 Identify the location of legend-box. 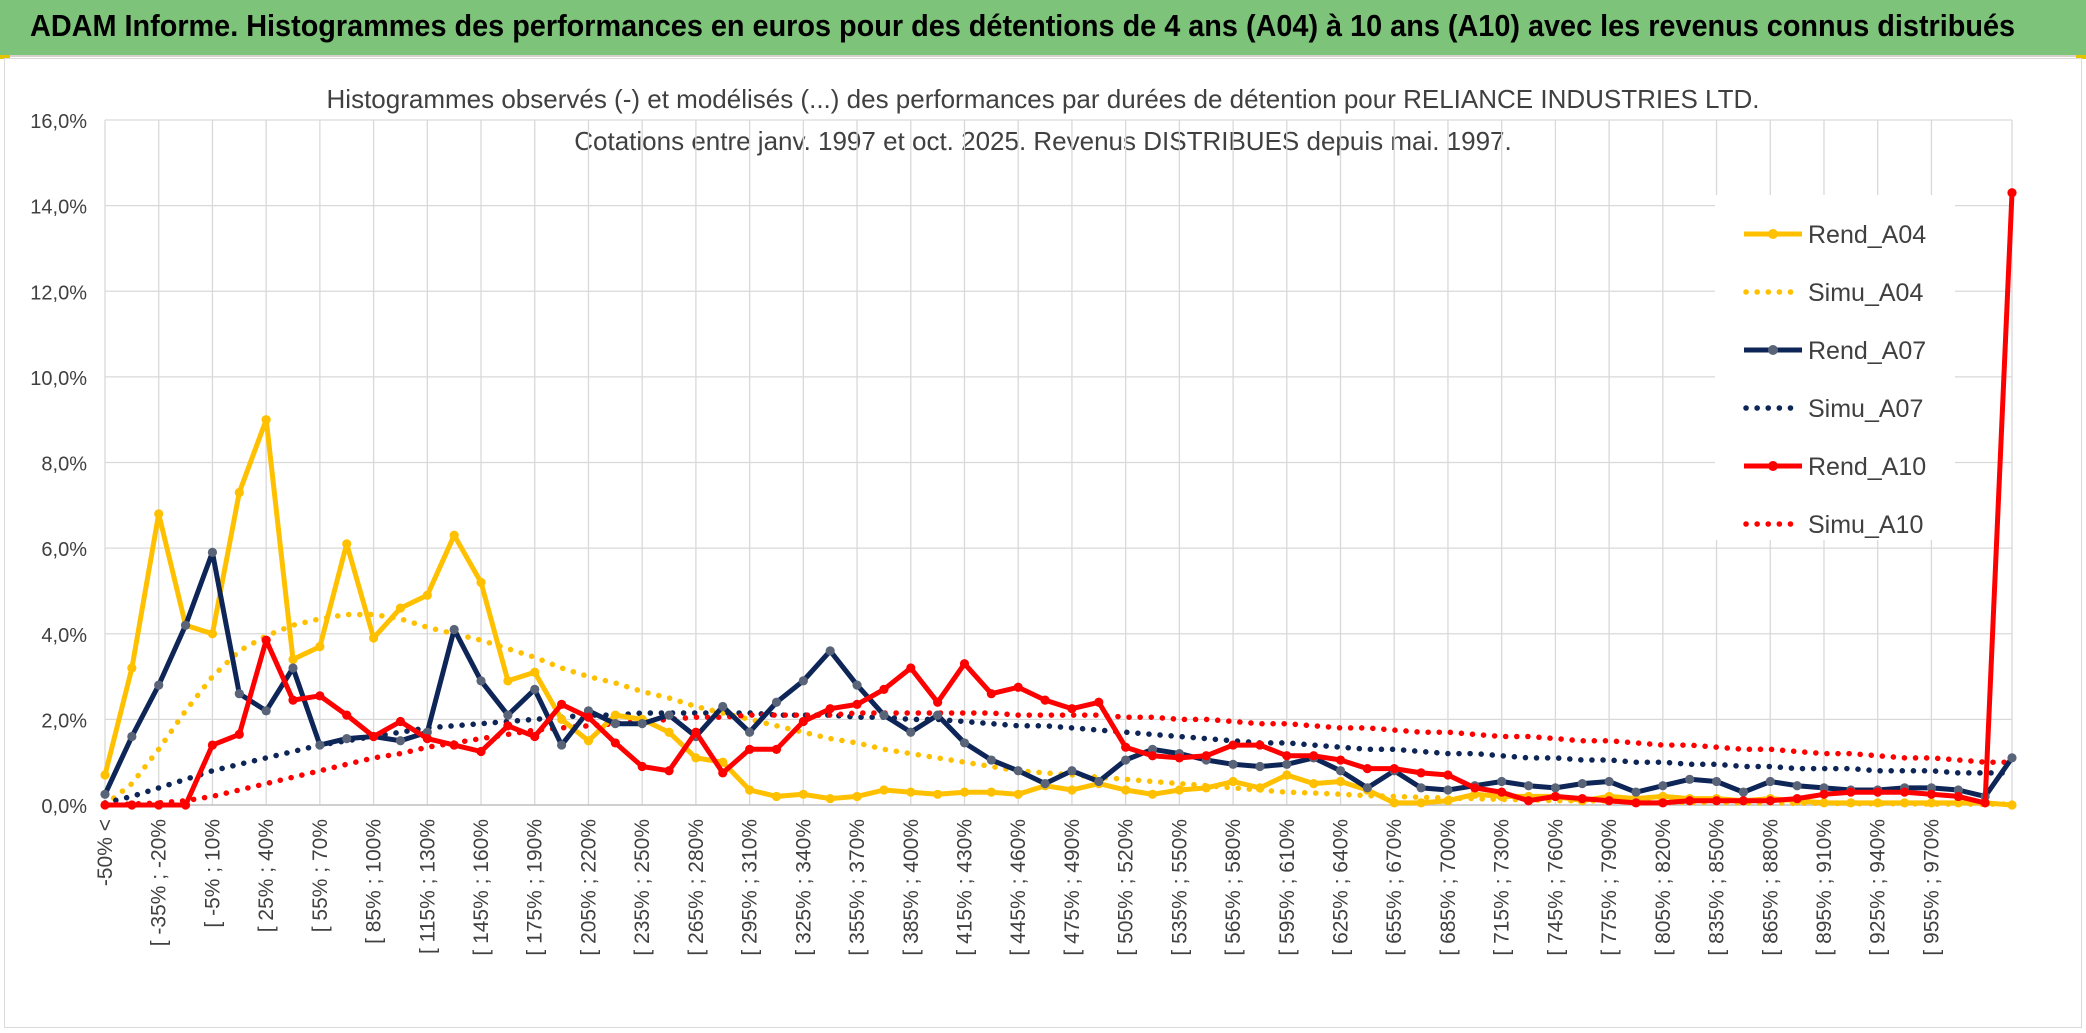
(1835, 367).